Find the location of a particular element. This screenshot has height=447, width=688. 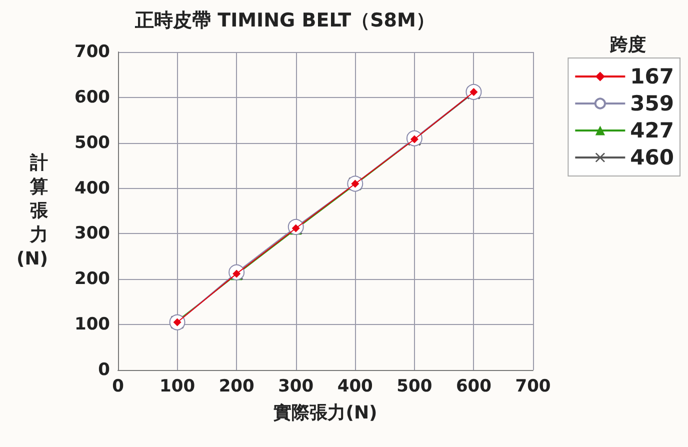

y-tick-label: 0 is located at coordinates (104, 370).